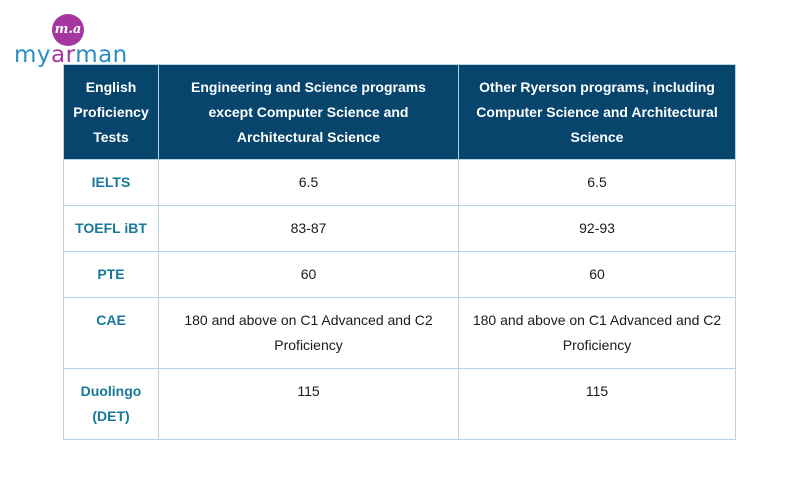 Image resolution: width=800 pixels, height=500 pixels. I want to click on other-programs-score-cell: 115, so click(597, 404).